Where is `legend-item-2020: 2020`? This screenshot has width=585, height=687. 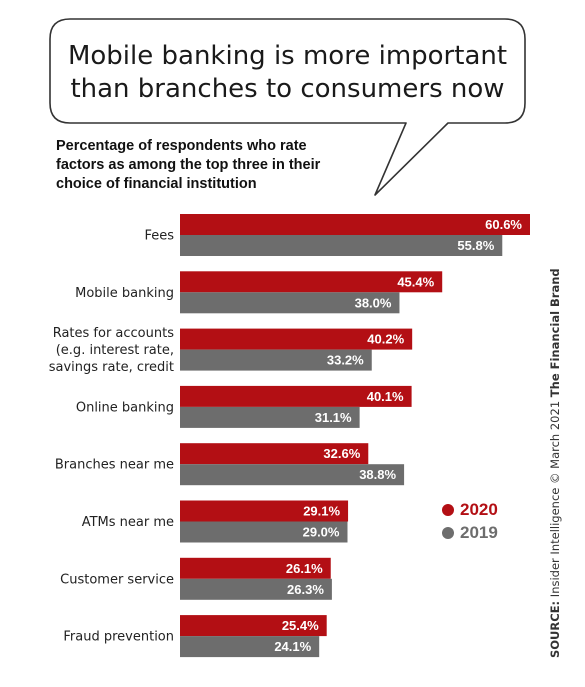 legend-item-2020: 2020 is located at coordinates (470, 510).